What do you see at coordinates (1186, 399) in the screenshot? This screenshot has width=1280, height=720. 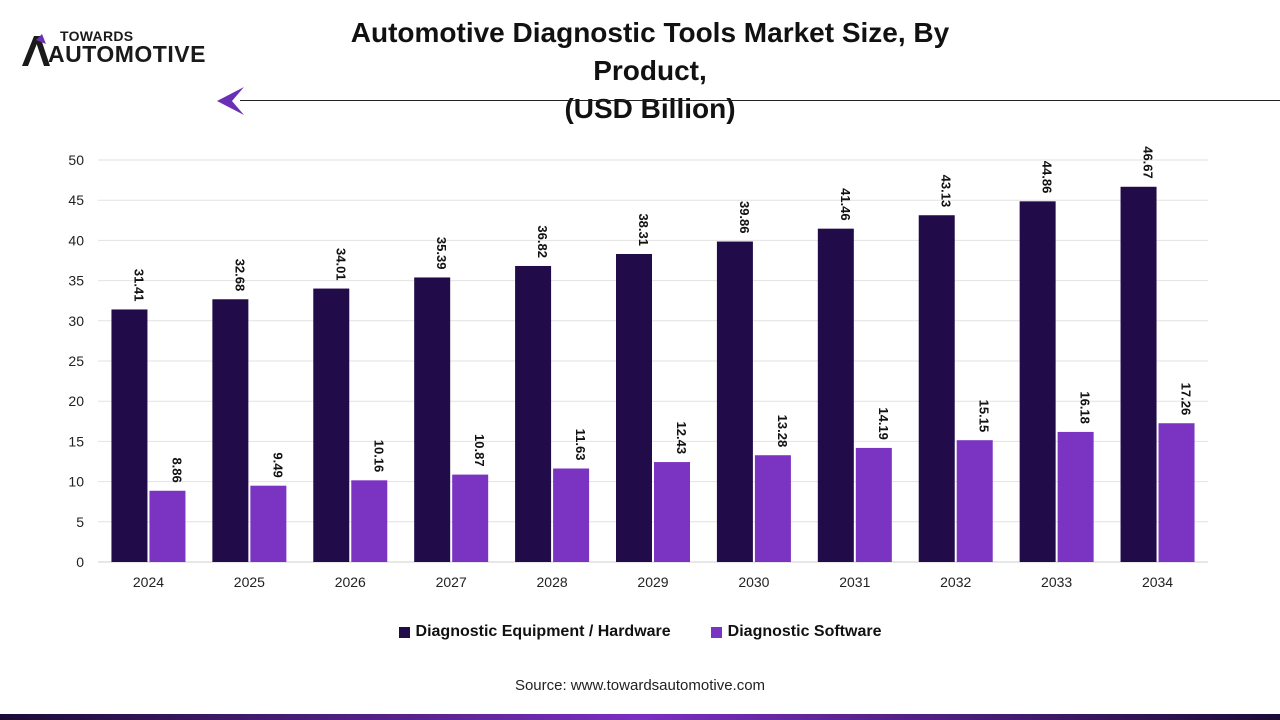 I see `bar-value-label: 17.26` at bounding box center [1186, 399].